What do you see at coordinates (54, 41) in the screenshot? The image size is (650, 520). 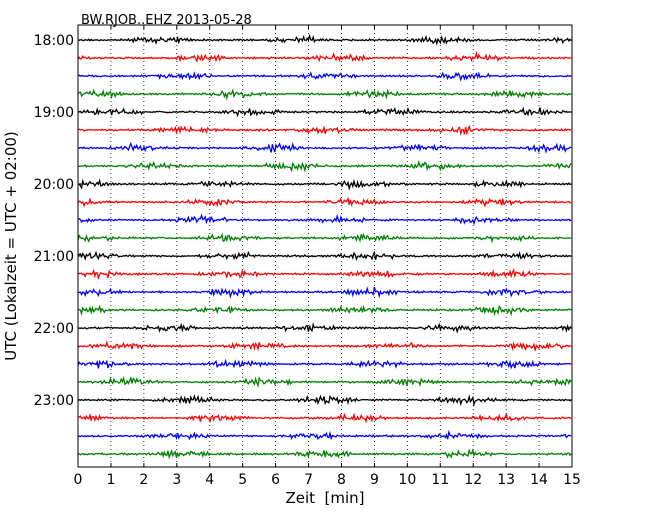 I see `y-tick-label: 18:00` at bounding box center [54, 41].